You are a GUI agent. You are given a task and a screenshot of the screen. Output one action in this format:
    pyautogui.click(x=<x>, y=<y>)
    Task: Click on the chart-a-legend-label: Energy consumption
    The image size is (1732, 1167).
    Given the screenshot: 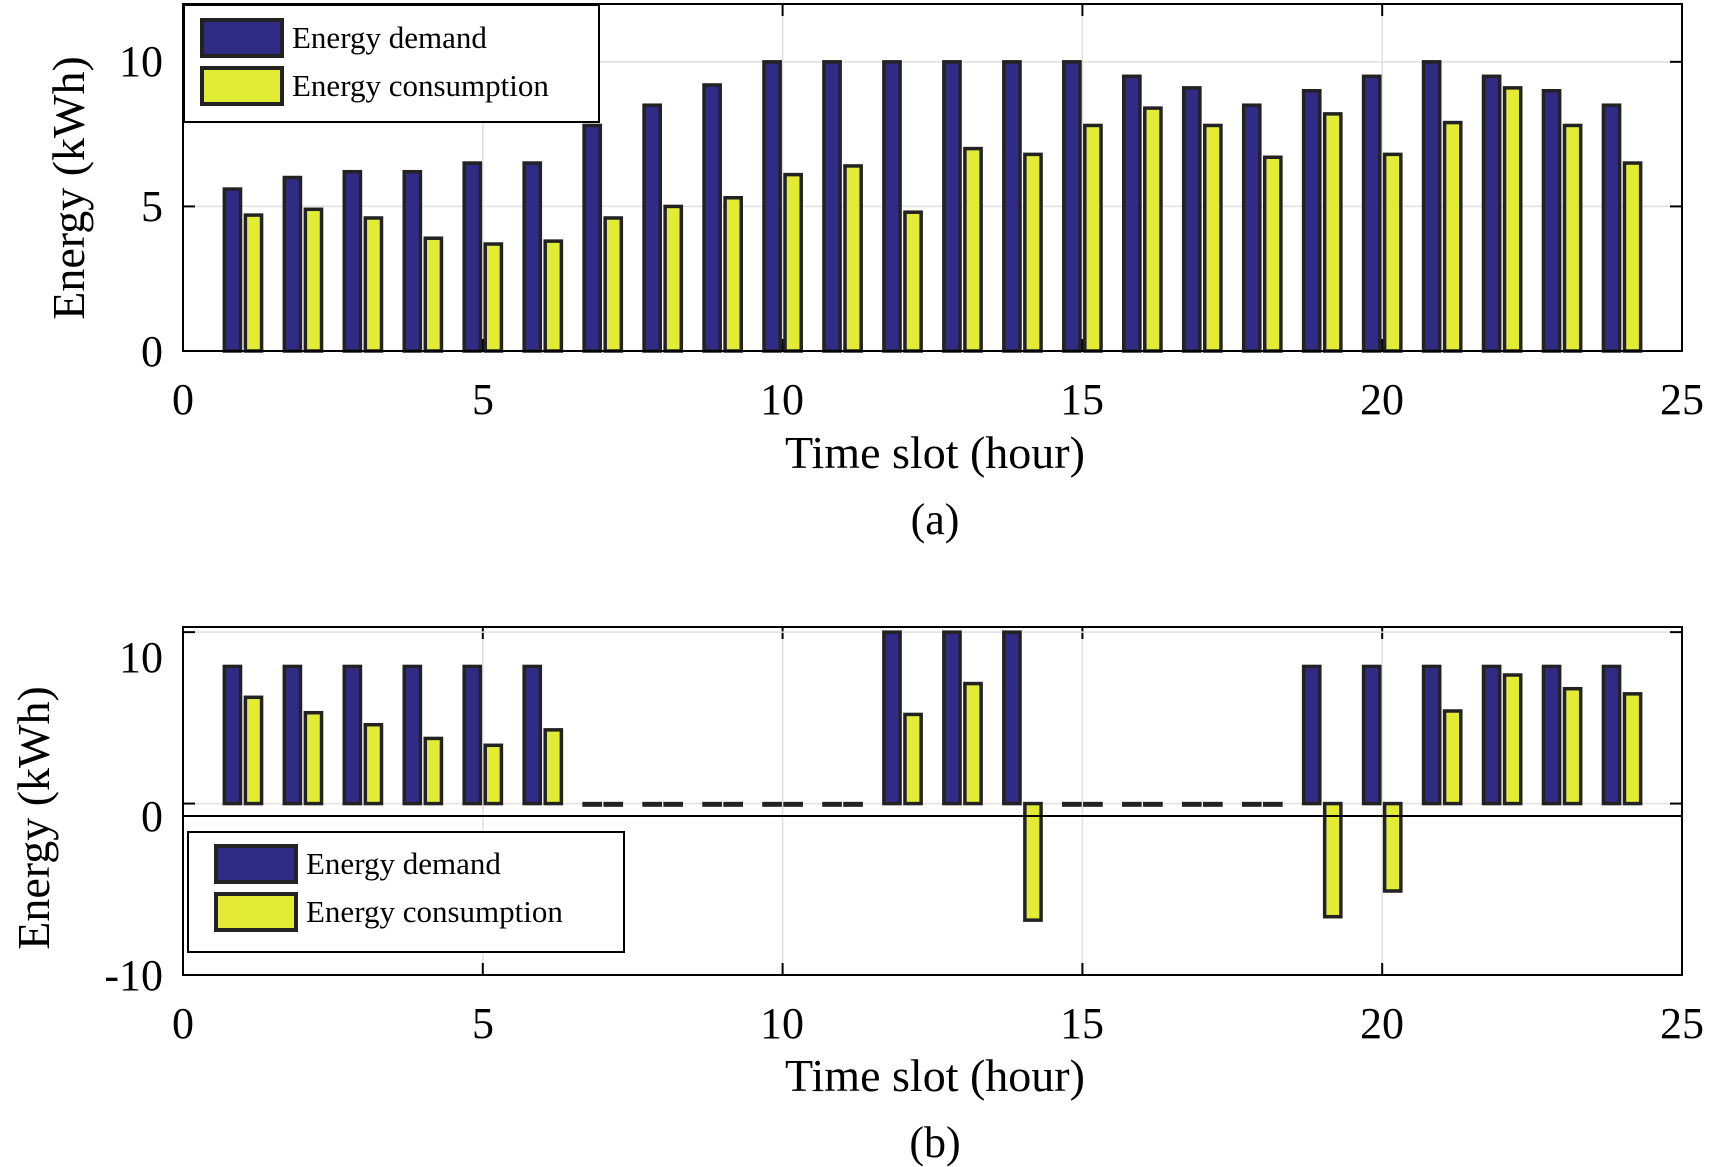 What is the action you would take?
    pyautogui.click(x=420, y=85)
    